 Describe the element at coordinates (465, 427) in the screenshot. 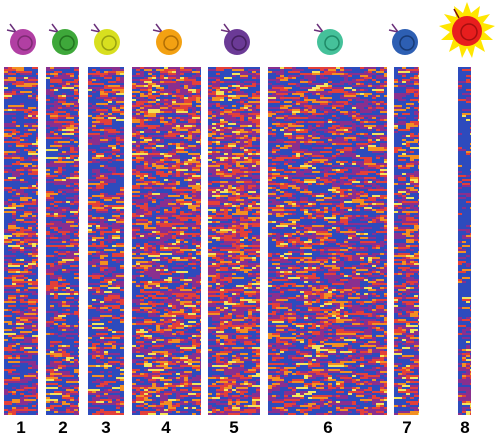

I see `lane-number-8: 8` at that location.